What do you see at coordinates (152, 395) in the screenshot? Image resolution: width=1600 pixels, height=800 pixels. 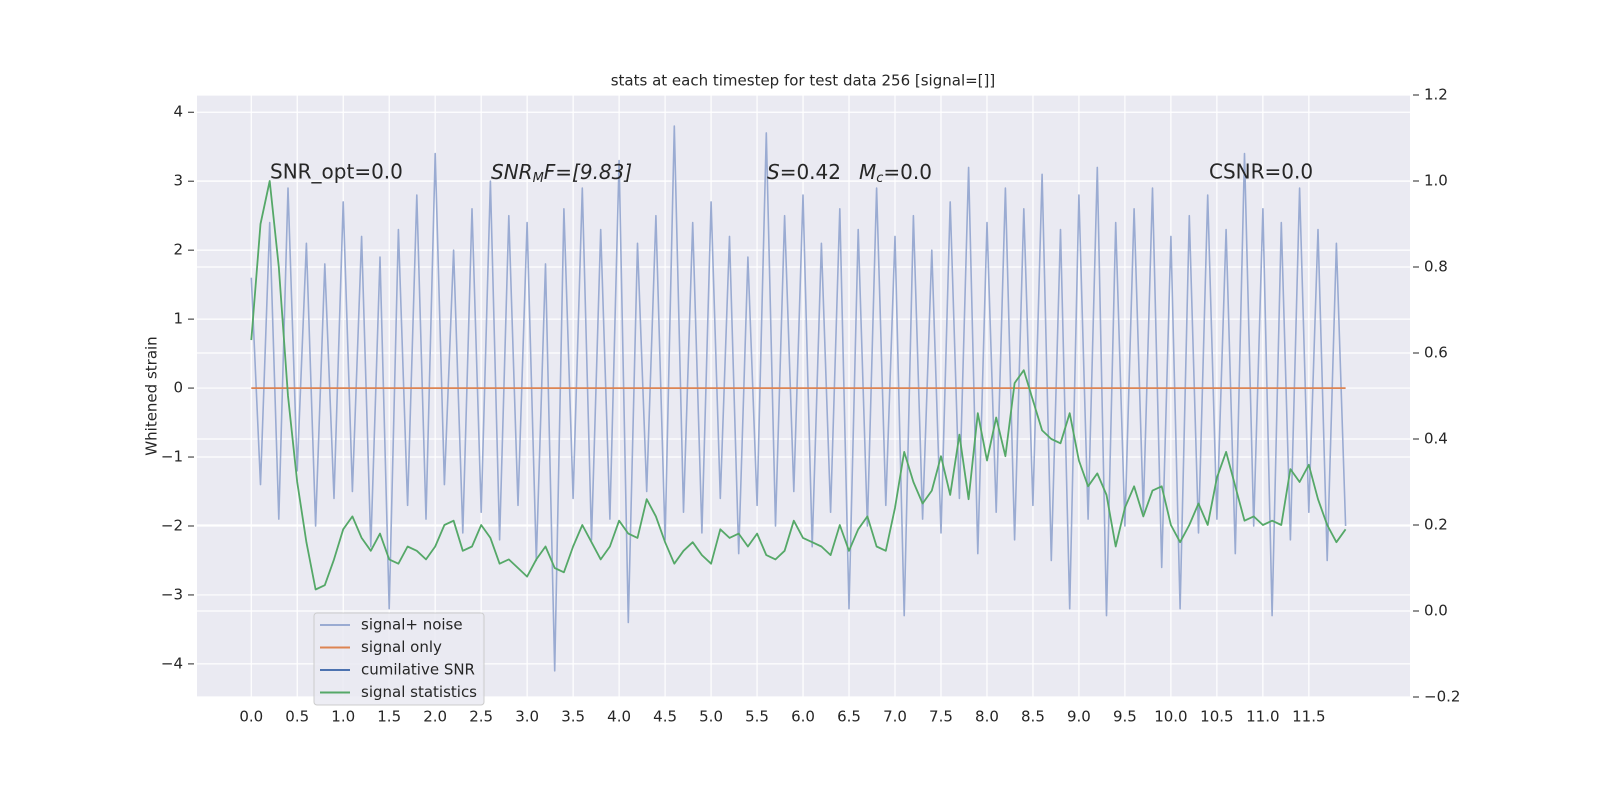 I see `y-axis-label: Whitened strain` at bounding box center [152, 395].